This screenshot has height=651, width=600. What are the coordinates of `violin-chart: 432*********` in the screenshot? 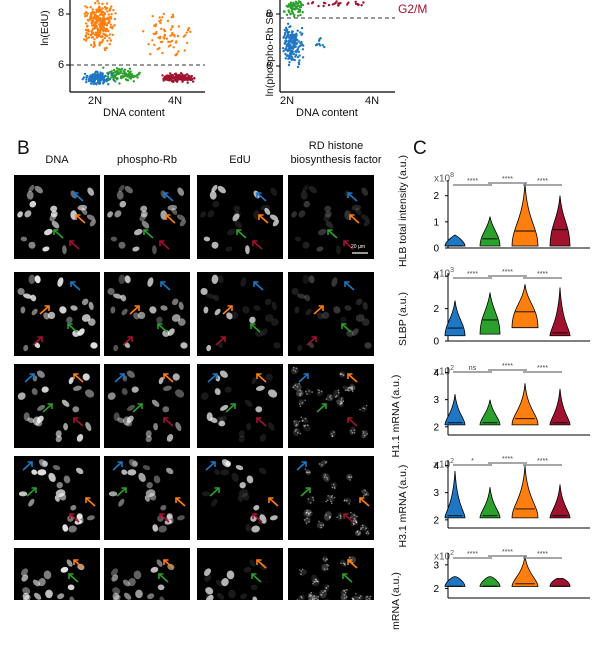 It's located at (511, 492).